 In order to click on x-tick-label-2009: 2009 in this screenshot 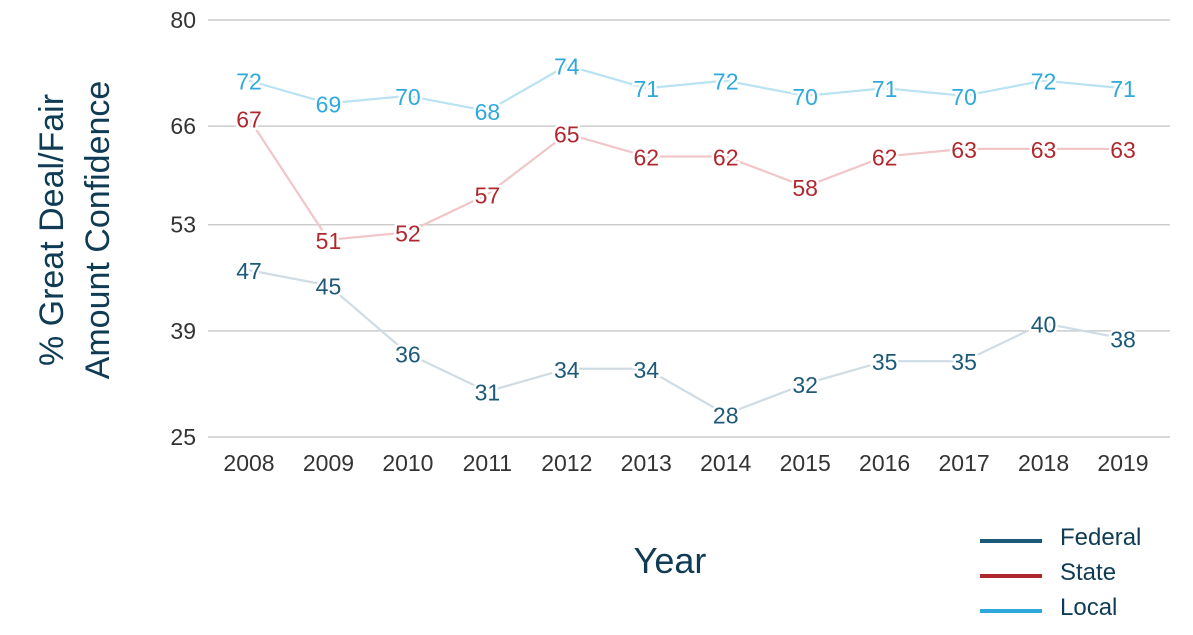, I will do `click(328, 463)`.